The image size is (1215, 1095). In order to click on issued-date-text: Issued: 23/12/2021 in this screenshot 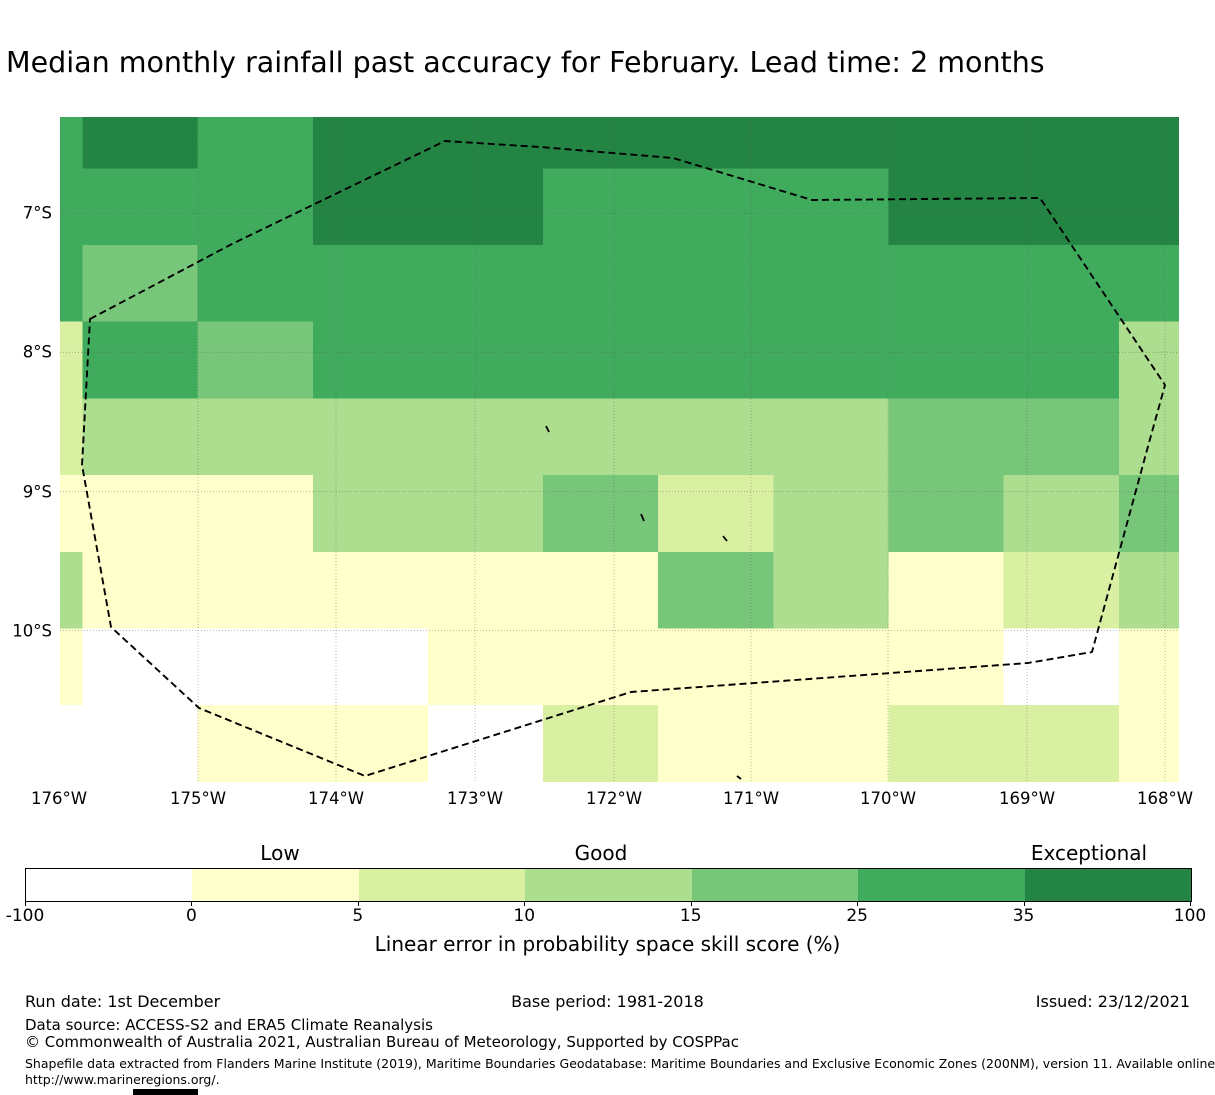, I will do `click(1112, 1001)`.